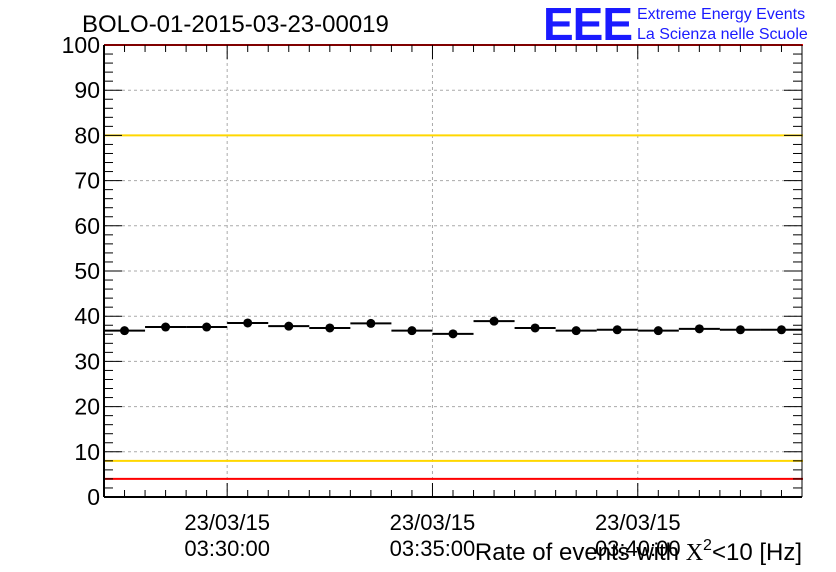 Image resolution: width=836 pixels, height=572 pixels. Describe the element at coordinates (722, 34) in the screenshot. I see `eee-logo-line2: La Scienza nelle Scuole` at that location.